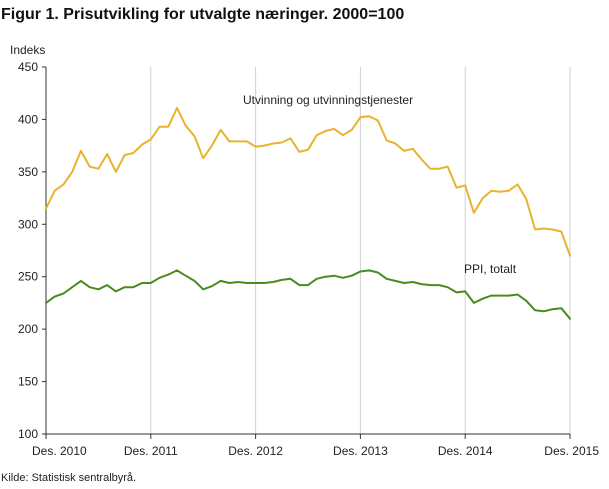 This screenshot has width=609, height=489. I want to click on y-tick-label: 100, so click(28, 434).